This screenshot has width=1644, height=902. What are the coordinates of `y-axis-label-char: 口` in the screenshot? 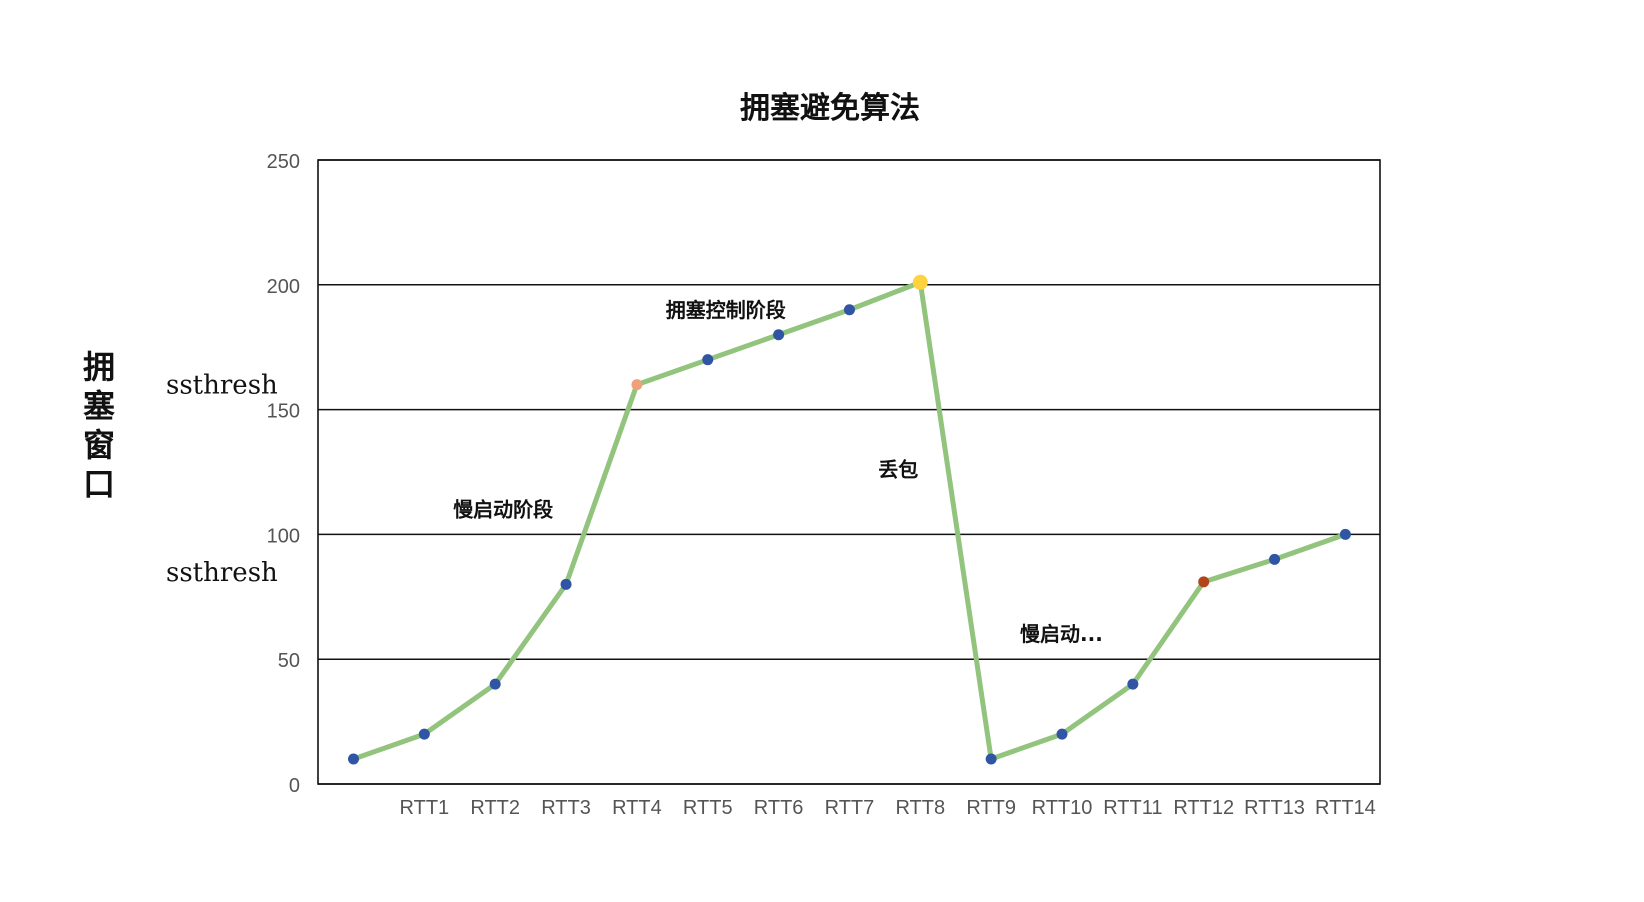 It's located at (99, 484).